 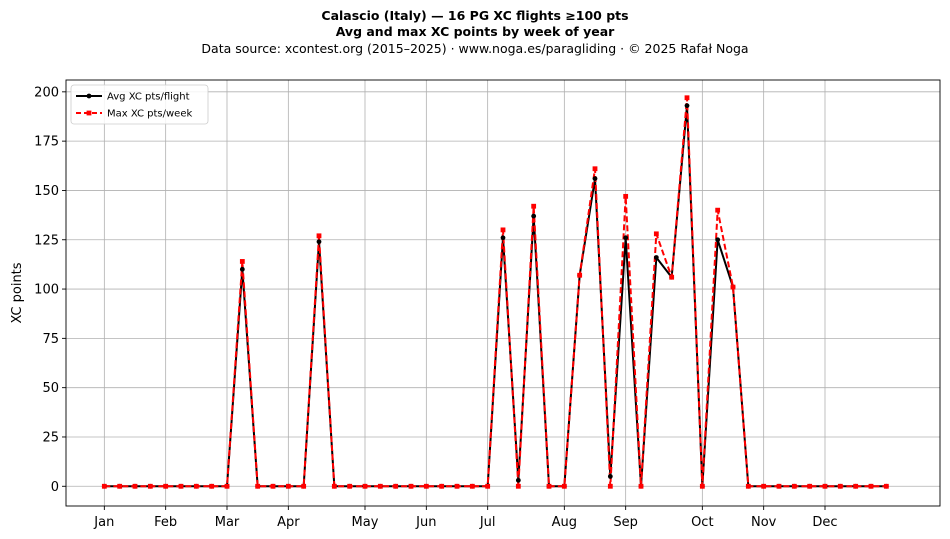 I want to click on legend-label: Avg XC pts/flight, so click(x=148, y=97).